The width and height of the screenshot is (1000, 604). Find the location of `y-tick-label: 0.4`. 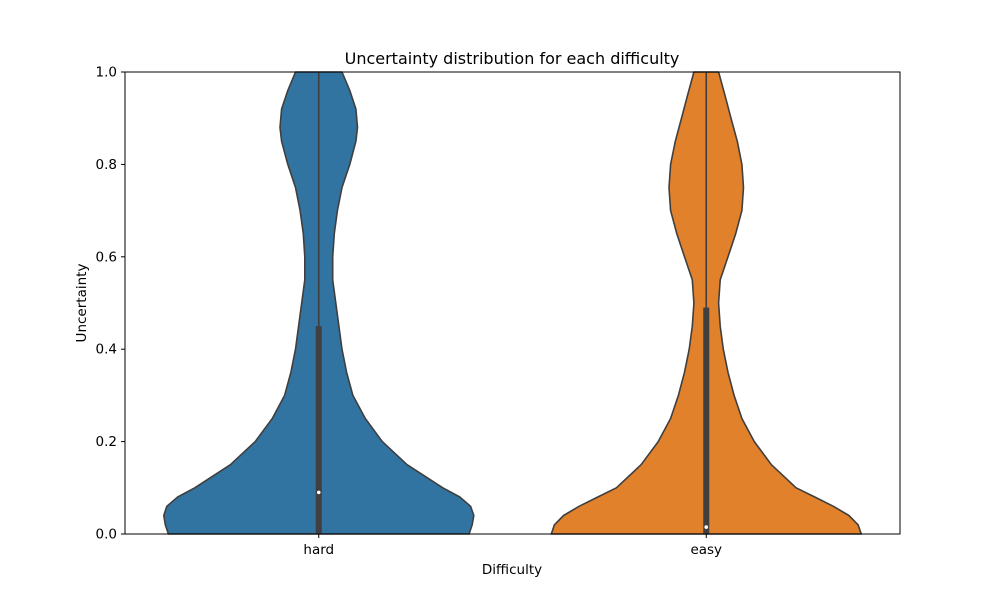

y-tick-label: 0.4 is located at coordinates (106, 350).